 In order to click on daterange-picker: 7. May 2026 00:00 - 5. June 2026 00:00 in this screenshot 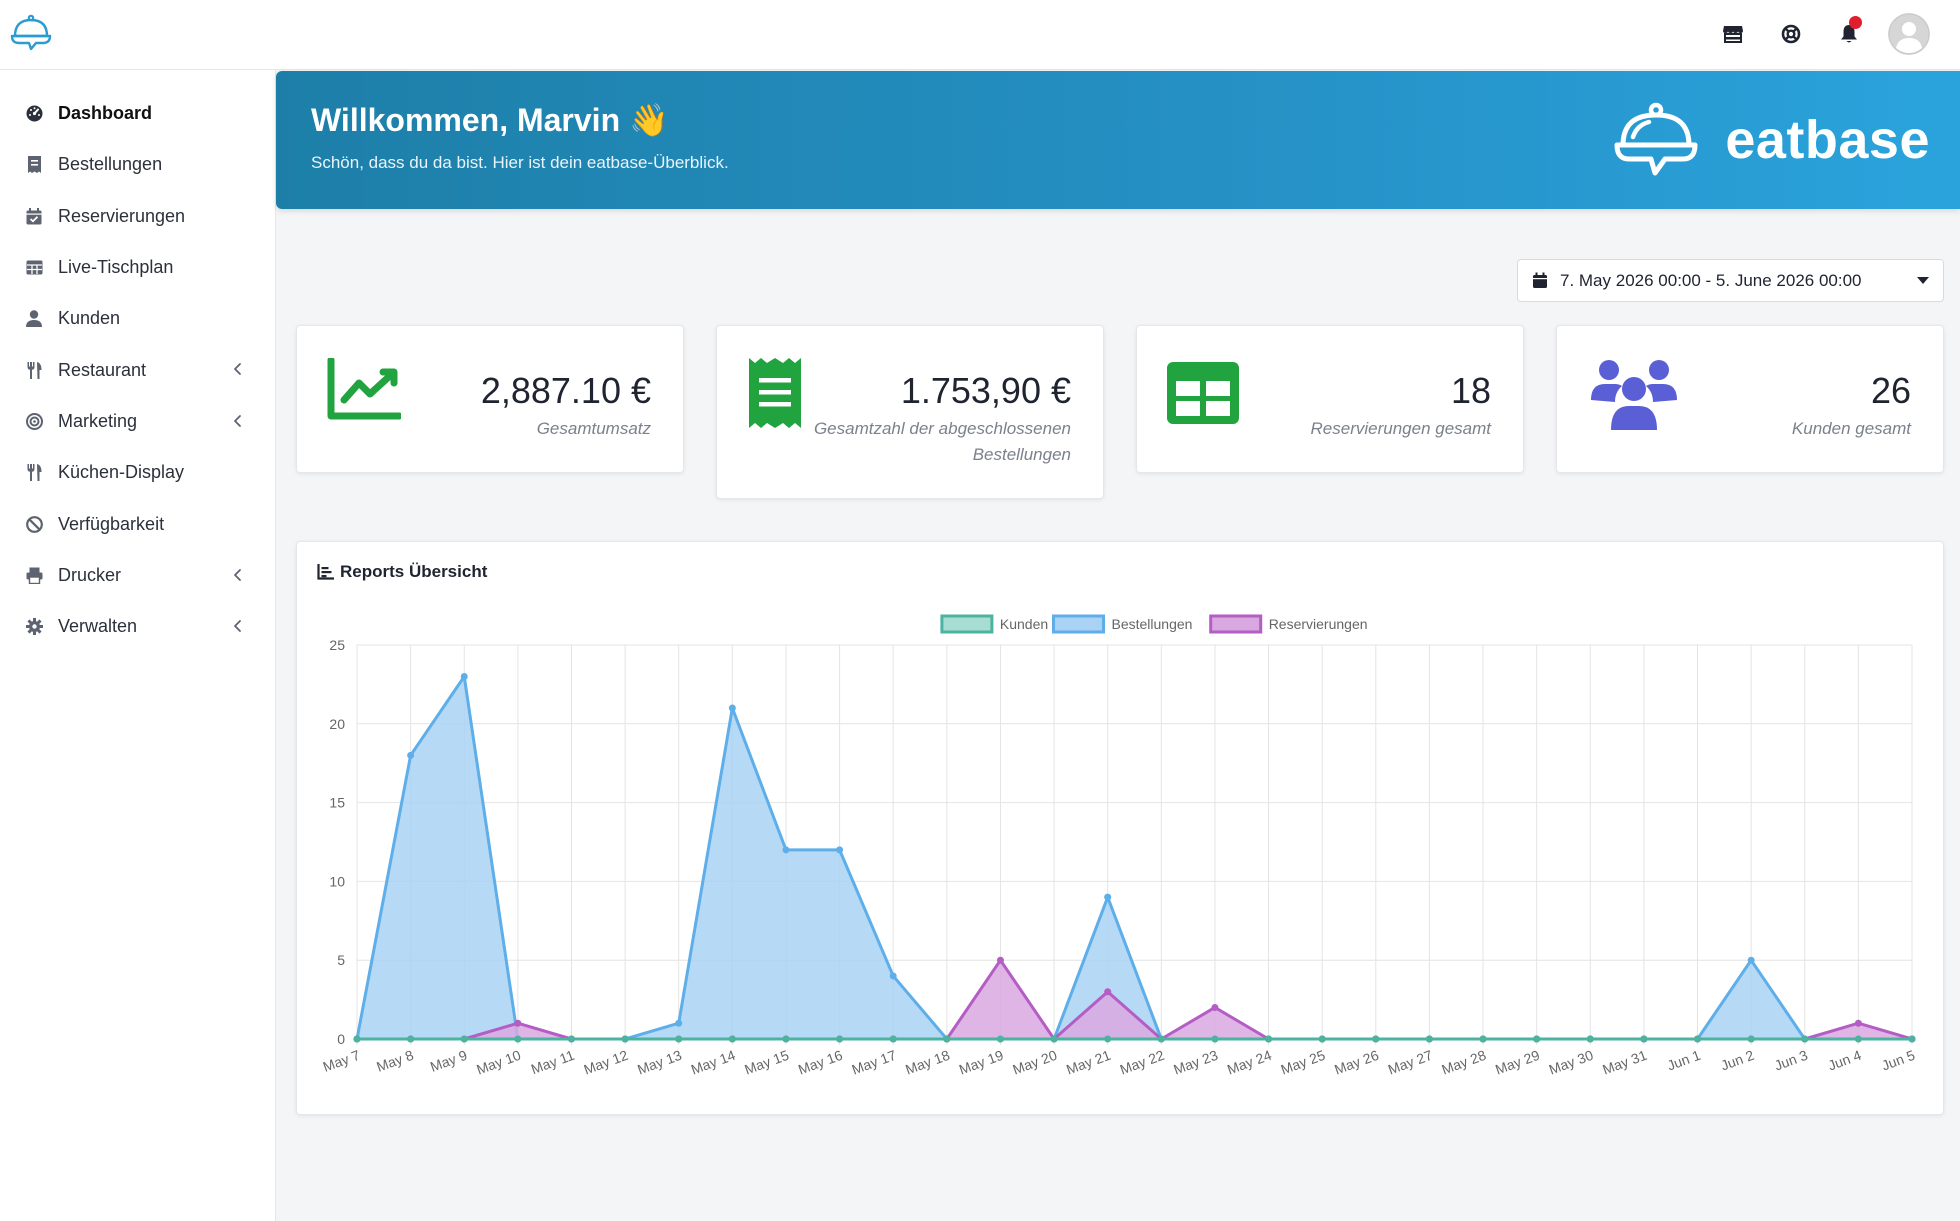, I will do `click(1730, 280)`.